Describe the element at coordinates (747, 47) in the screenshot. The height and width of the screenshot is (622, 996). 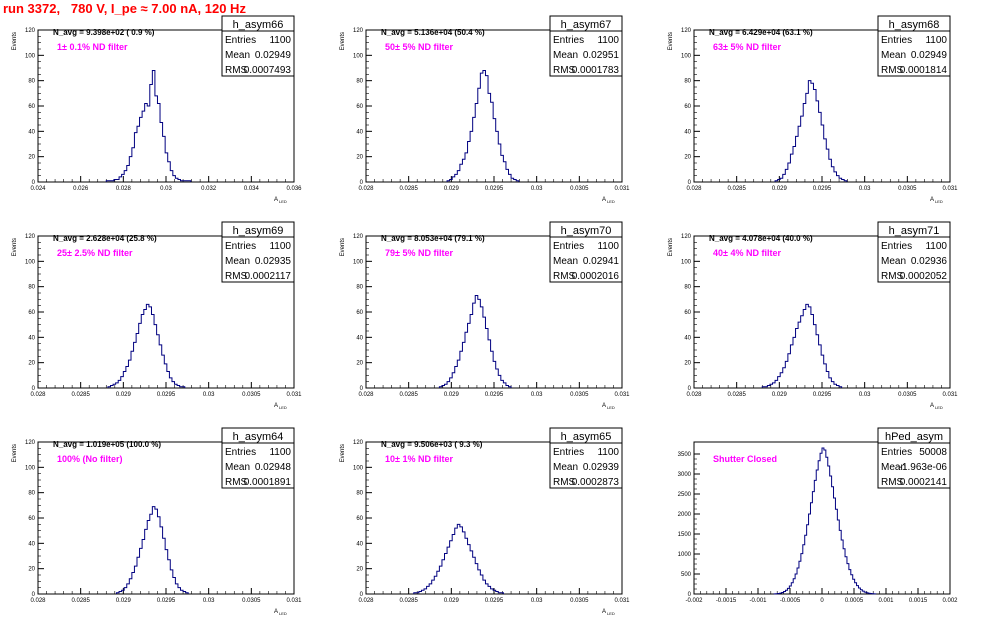
I see `filter-annotation: 63± 5% ND filter` at that location.